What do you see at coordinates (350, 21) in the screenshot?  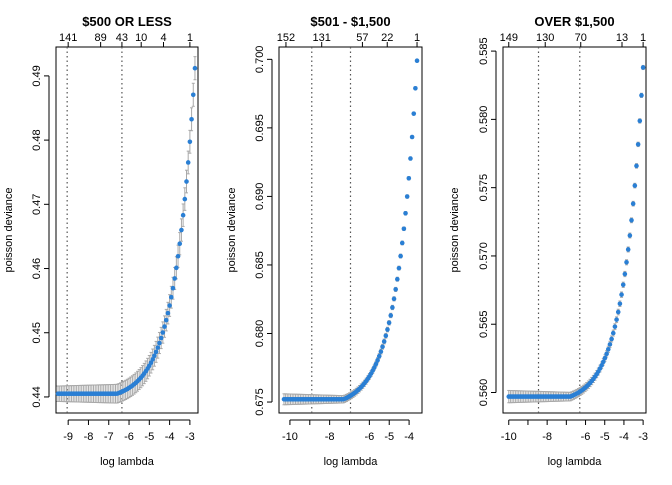 I see `chart-title: $501 - $1,500` at bounding box center [350, 21].